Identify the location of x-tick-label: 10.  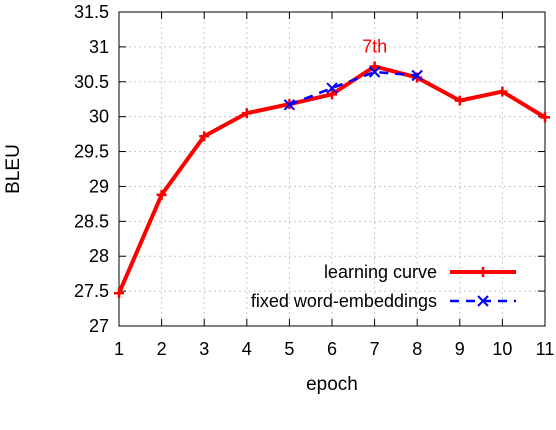
(502, 349).